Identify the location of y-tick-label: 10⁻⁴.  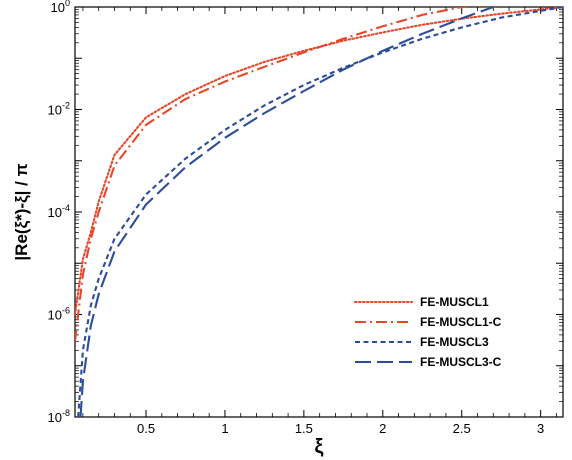
(59, 211).